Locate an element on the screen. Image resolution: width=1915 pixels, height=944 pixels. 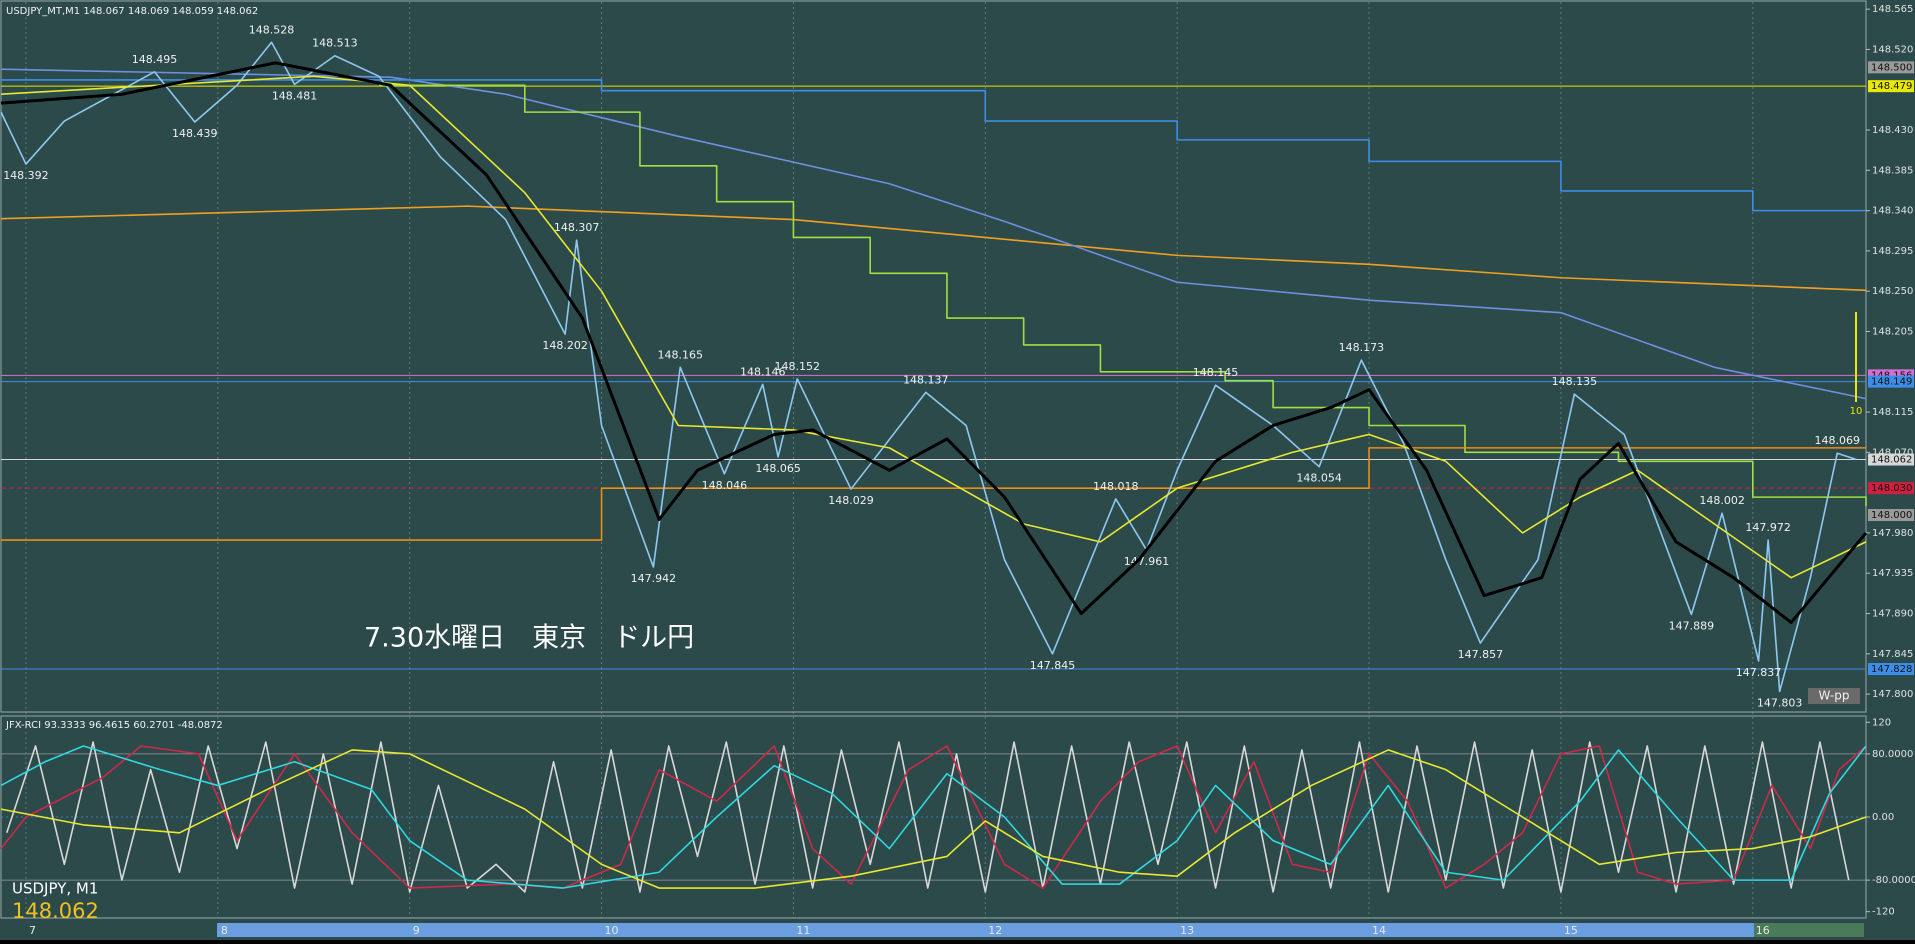
y-tick-label: 147.935 is located at coordinates (1892, 573).